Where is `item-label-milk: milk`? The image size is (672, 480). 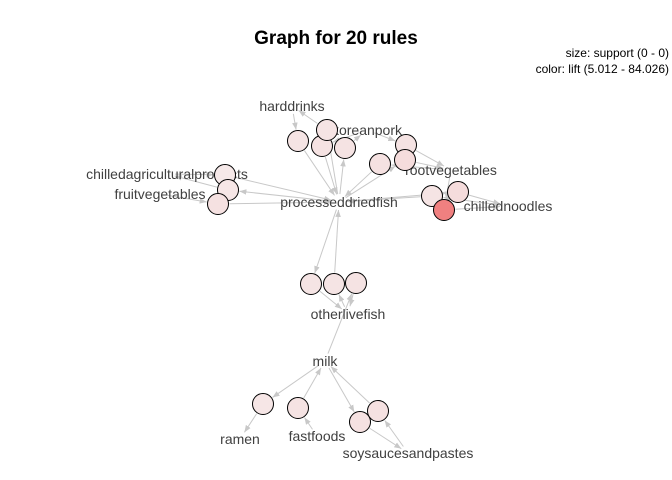 item-label-milk: milk is located at coordinates (326, 361).